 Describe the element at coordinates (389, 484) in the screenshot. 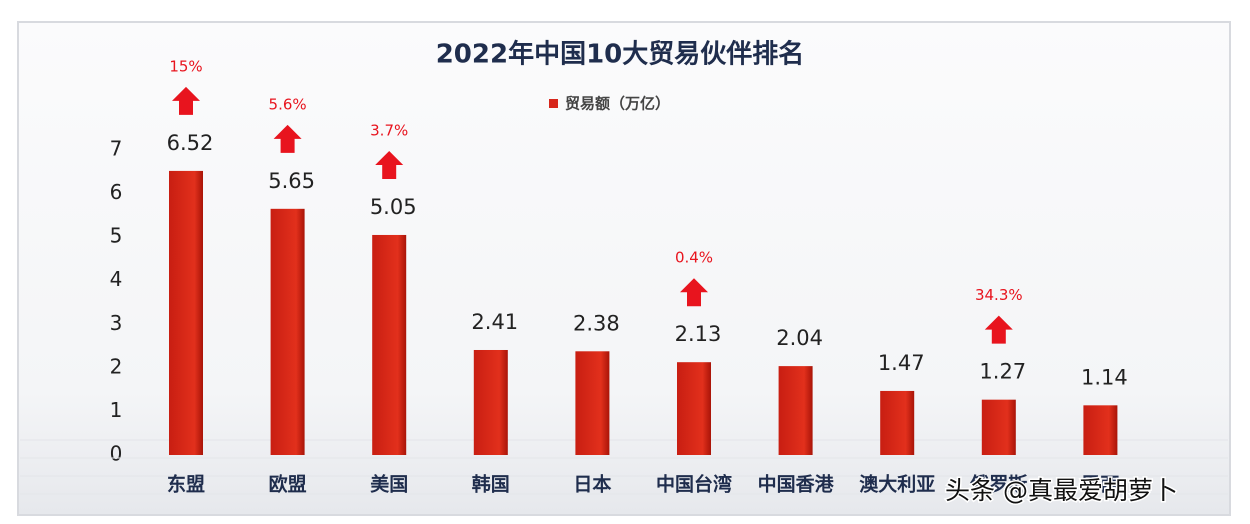

I see `x-tick-label: 美国` at that location.